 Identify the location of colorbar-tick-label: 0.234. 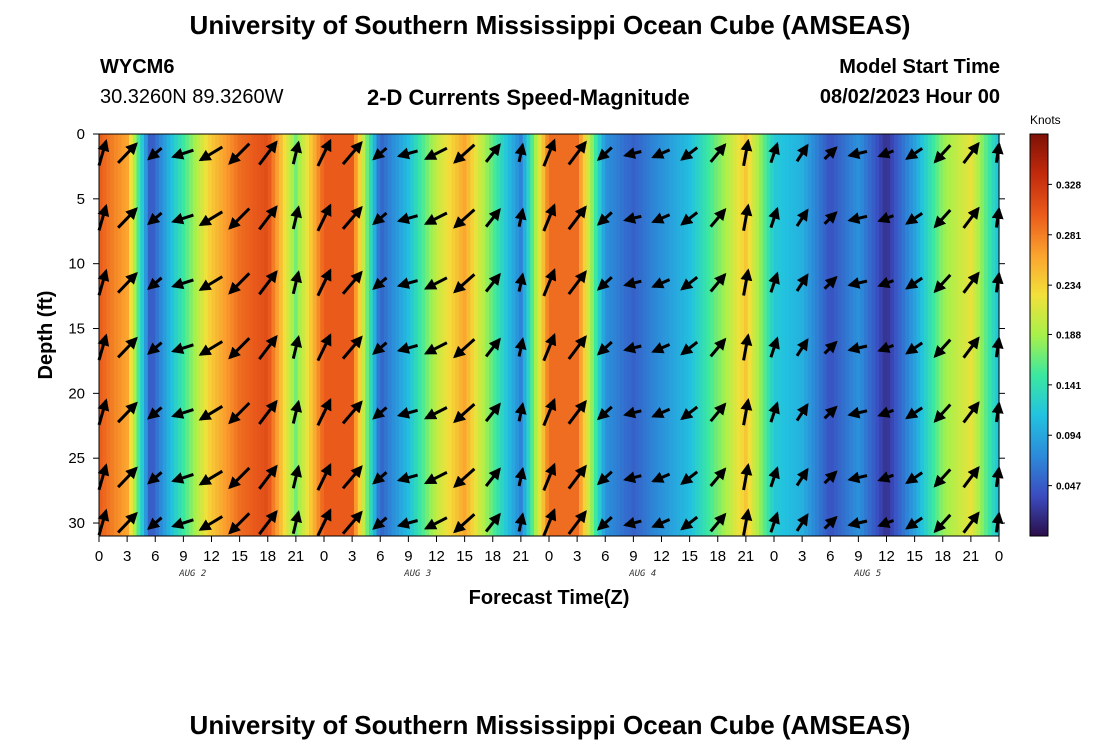
(1068, 286).